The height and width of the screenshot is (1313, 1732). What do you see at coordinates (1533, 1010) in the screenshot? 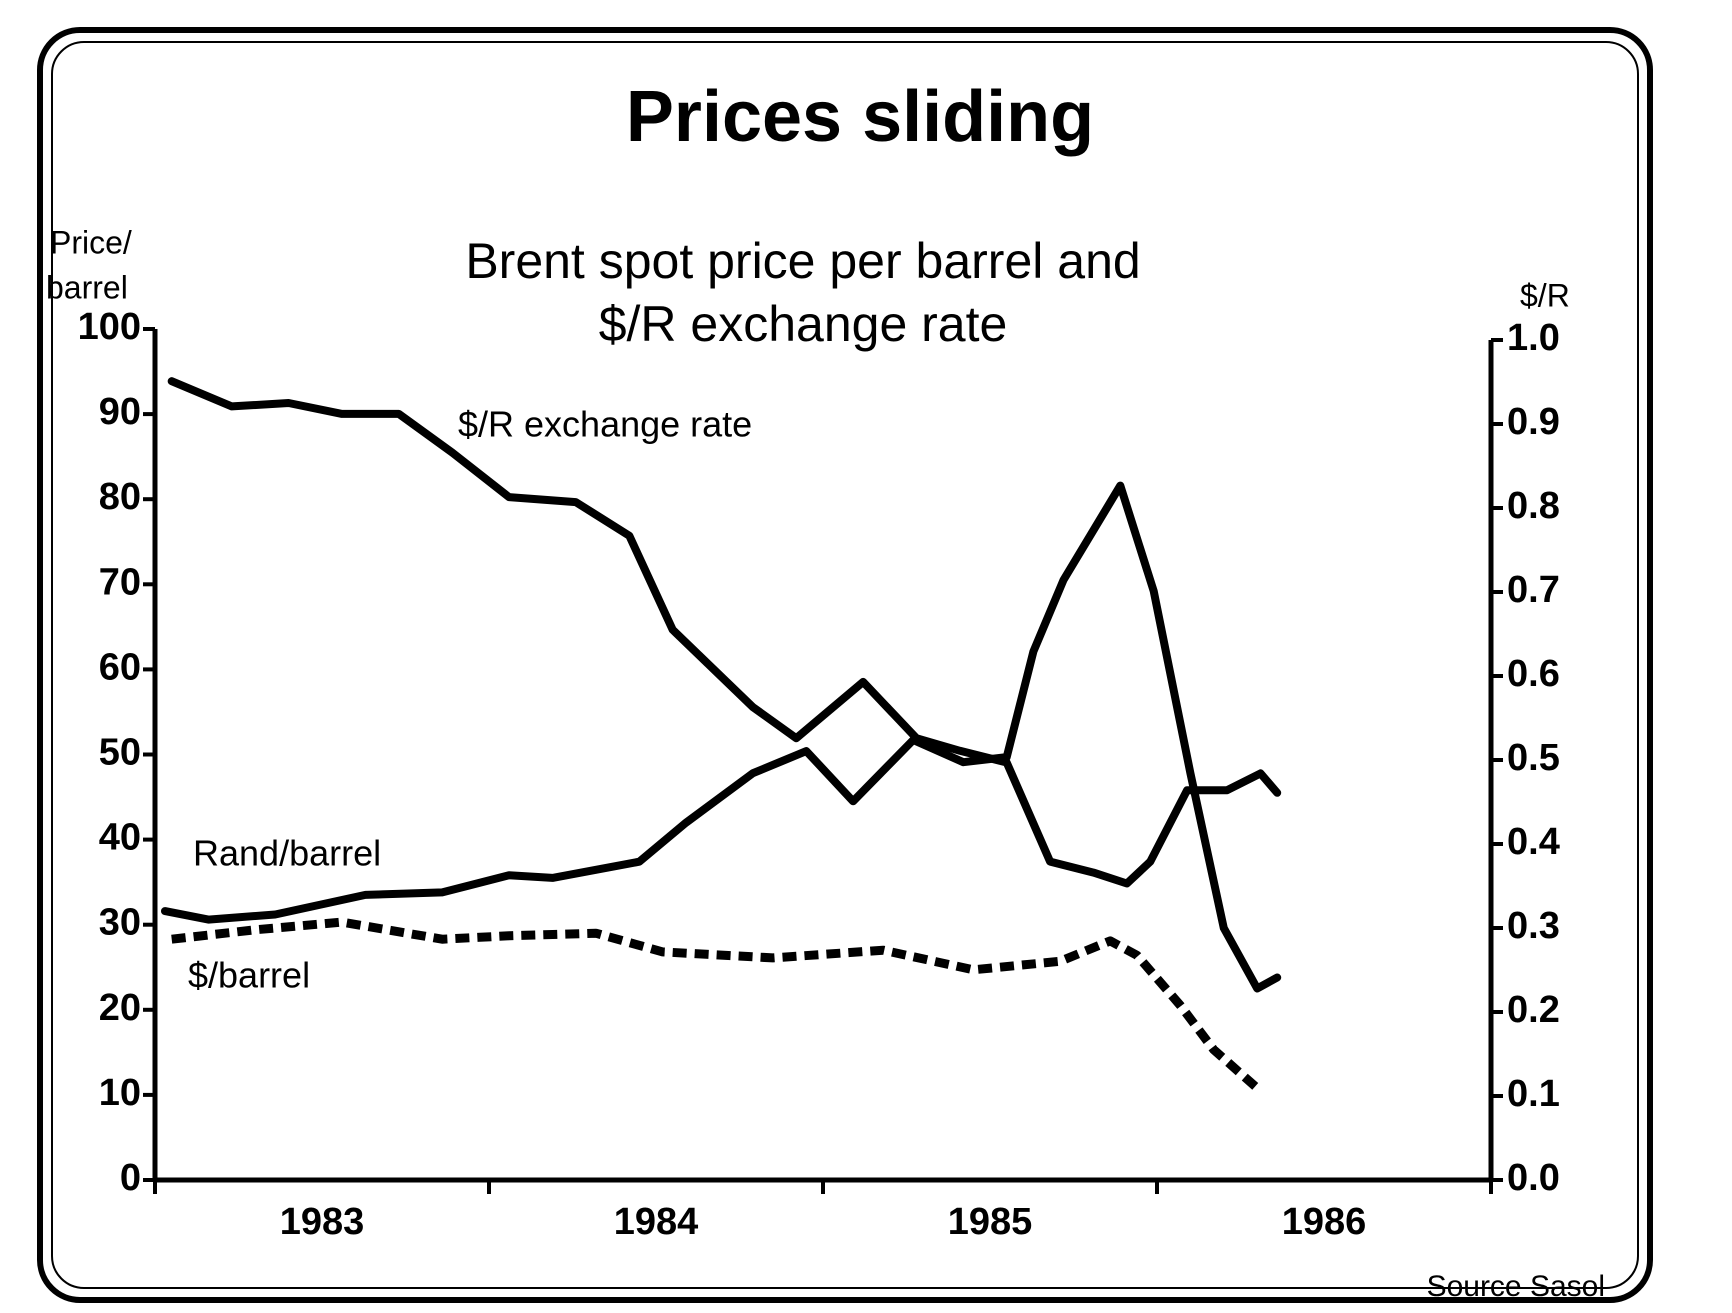
I see `y2-tick-label: 0.2` at bounding box center [1533, 1010].